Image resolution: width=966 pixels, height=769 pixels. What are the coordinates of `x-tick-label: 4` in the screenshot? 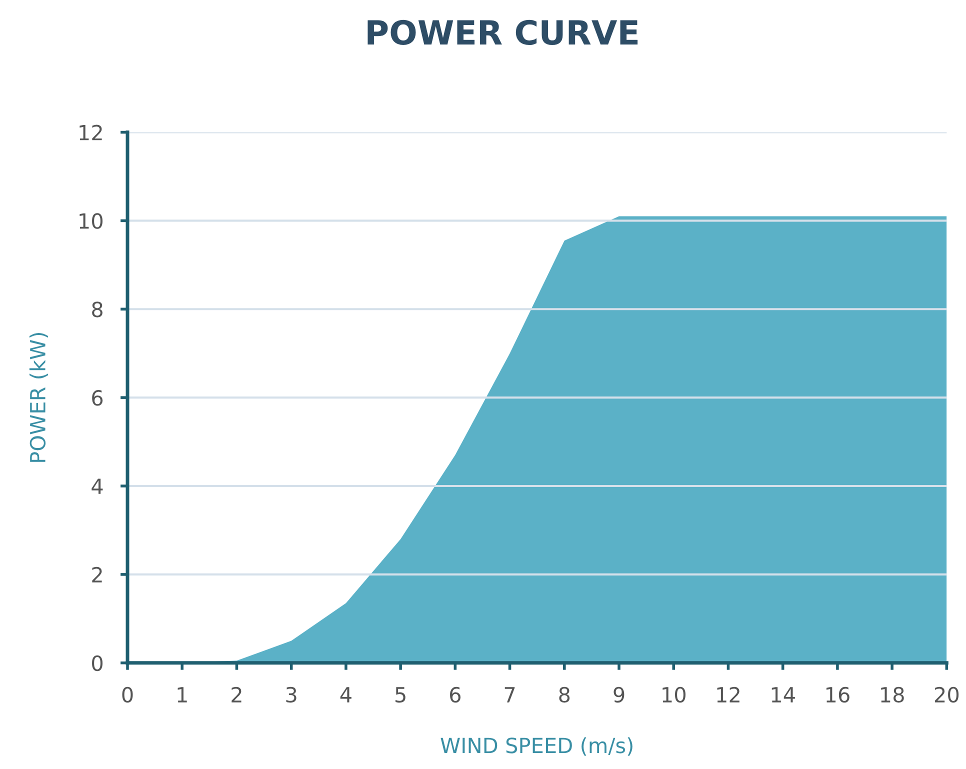 It's located at (346, 694).